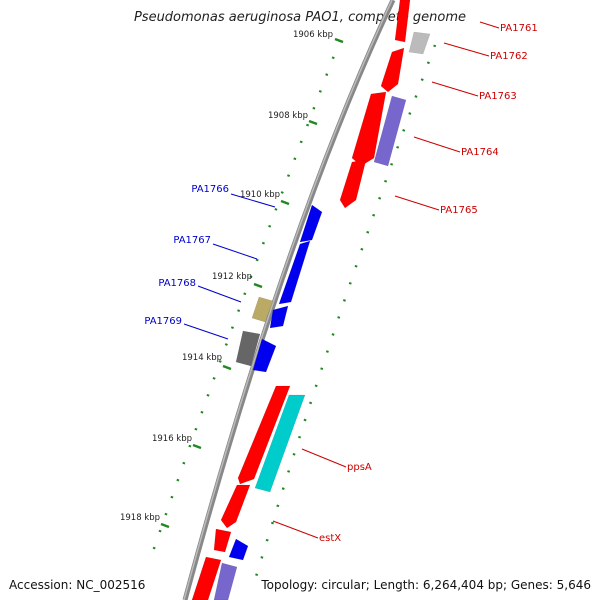 Image resolution: width=600 pixels, height=600 pixels. What do you see at coordinates (202, 358) in the screenshot?
I see `scale-tick-label: 1914 kbp` at bounding box center [202, 358].